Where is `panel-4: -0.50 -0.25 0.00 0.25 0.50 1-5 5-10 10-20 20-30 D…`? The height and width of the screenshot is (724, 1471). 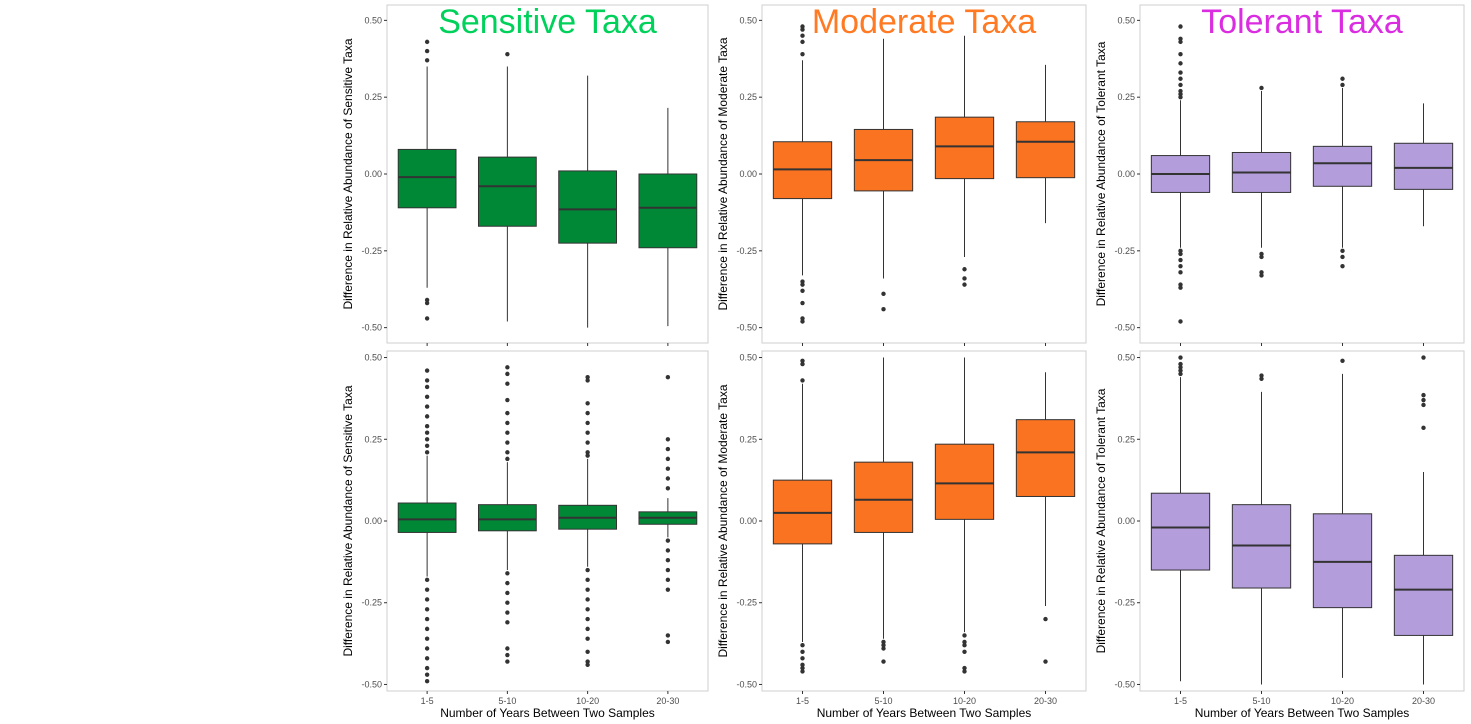
panel-4: -0.50 -0.25 0.00 0.25 0.50 1-5 5-10 10-20 20-30 D… is located at coordinates (525, 535).